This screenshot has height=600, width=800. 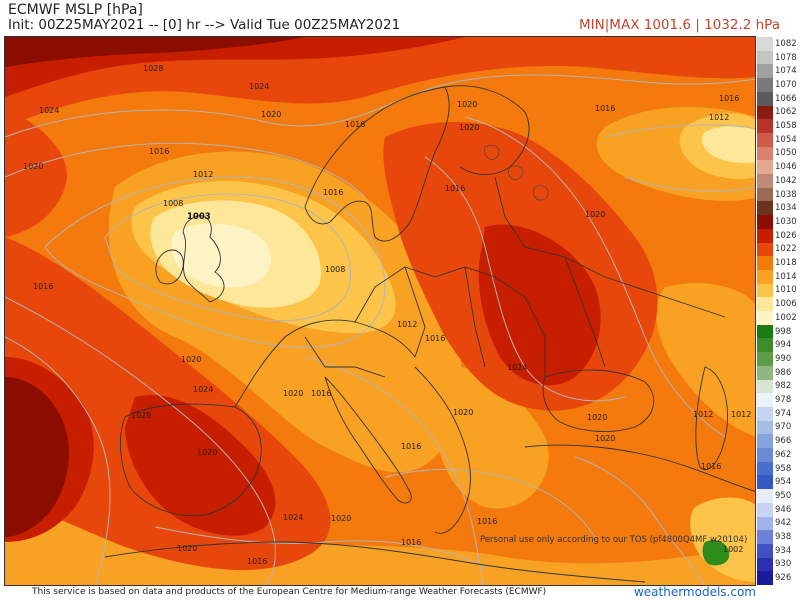 What do you see at coordinates (786, 263) in the screenshot?
I see `colorbar-tick-label: 1018` at bounding box center [786, 263].